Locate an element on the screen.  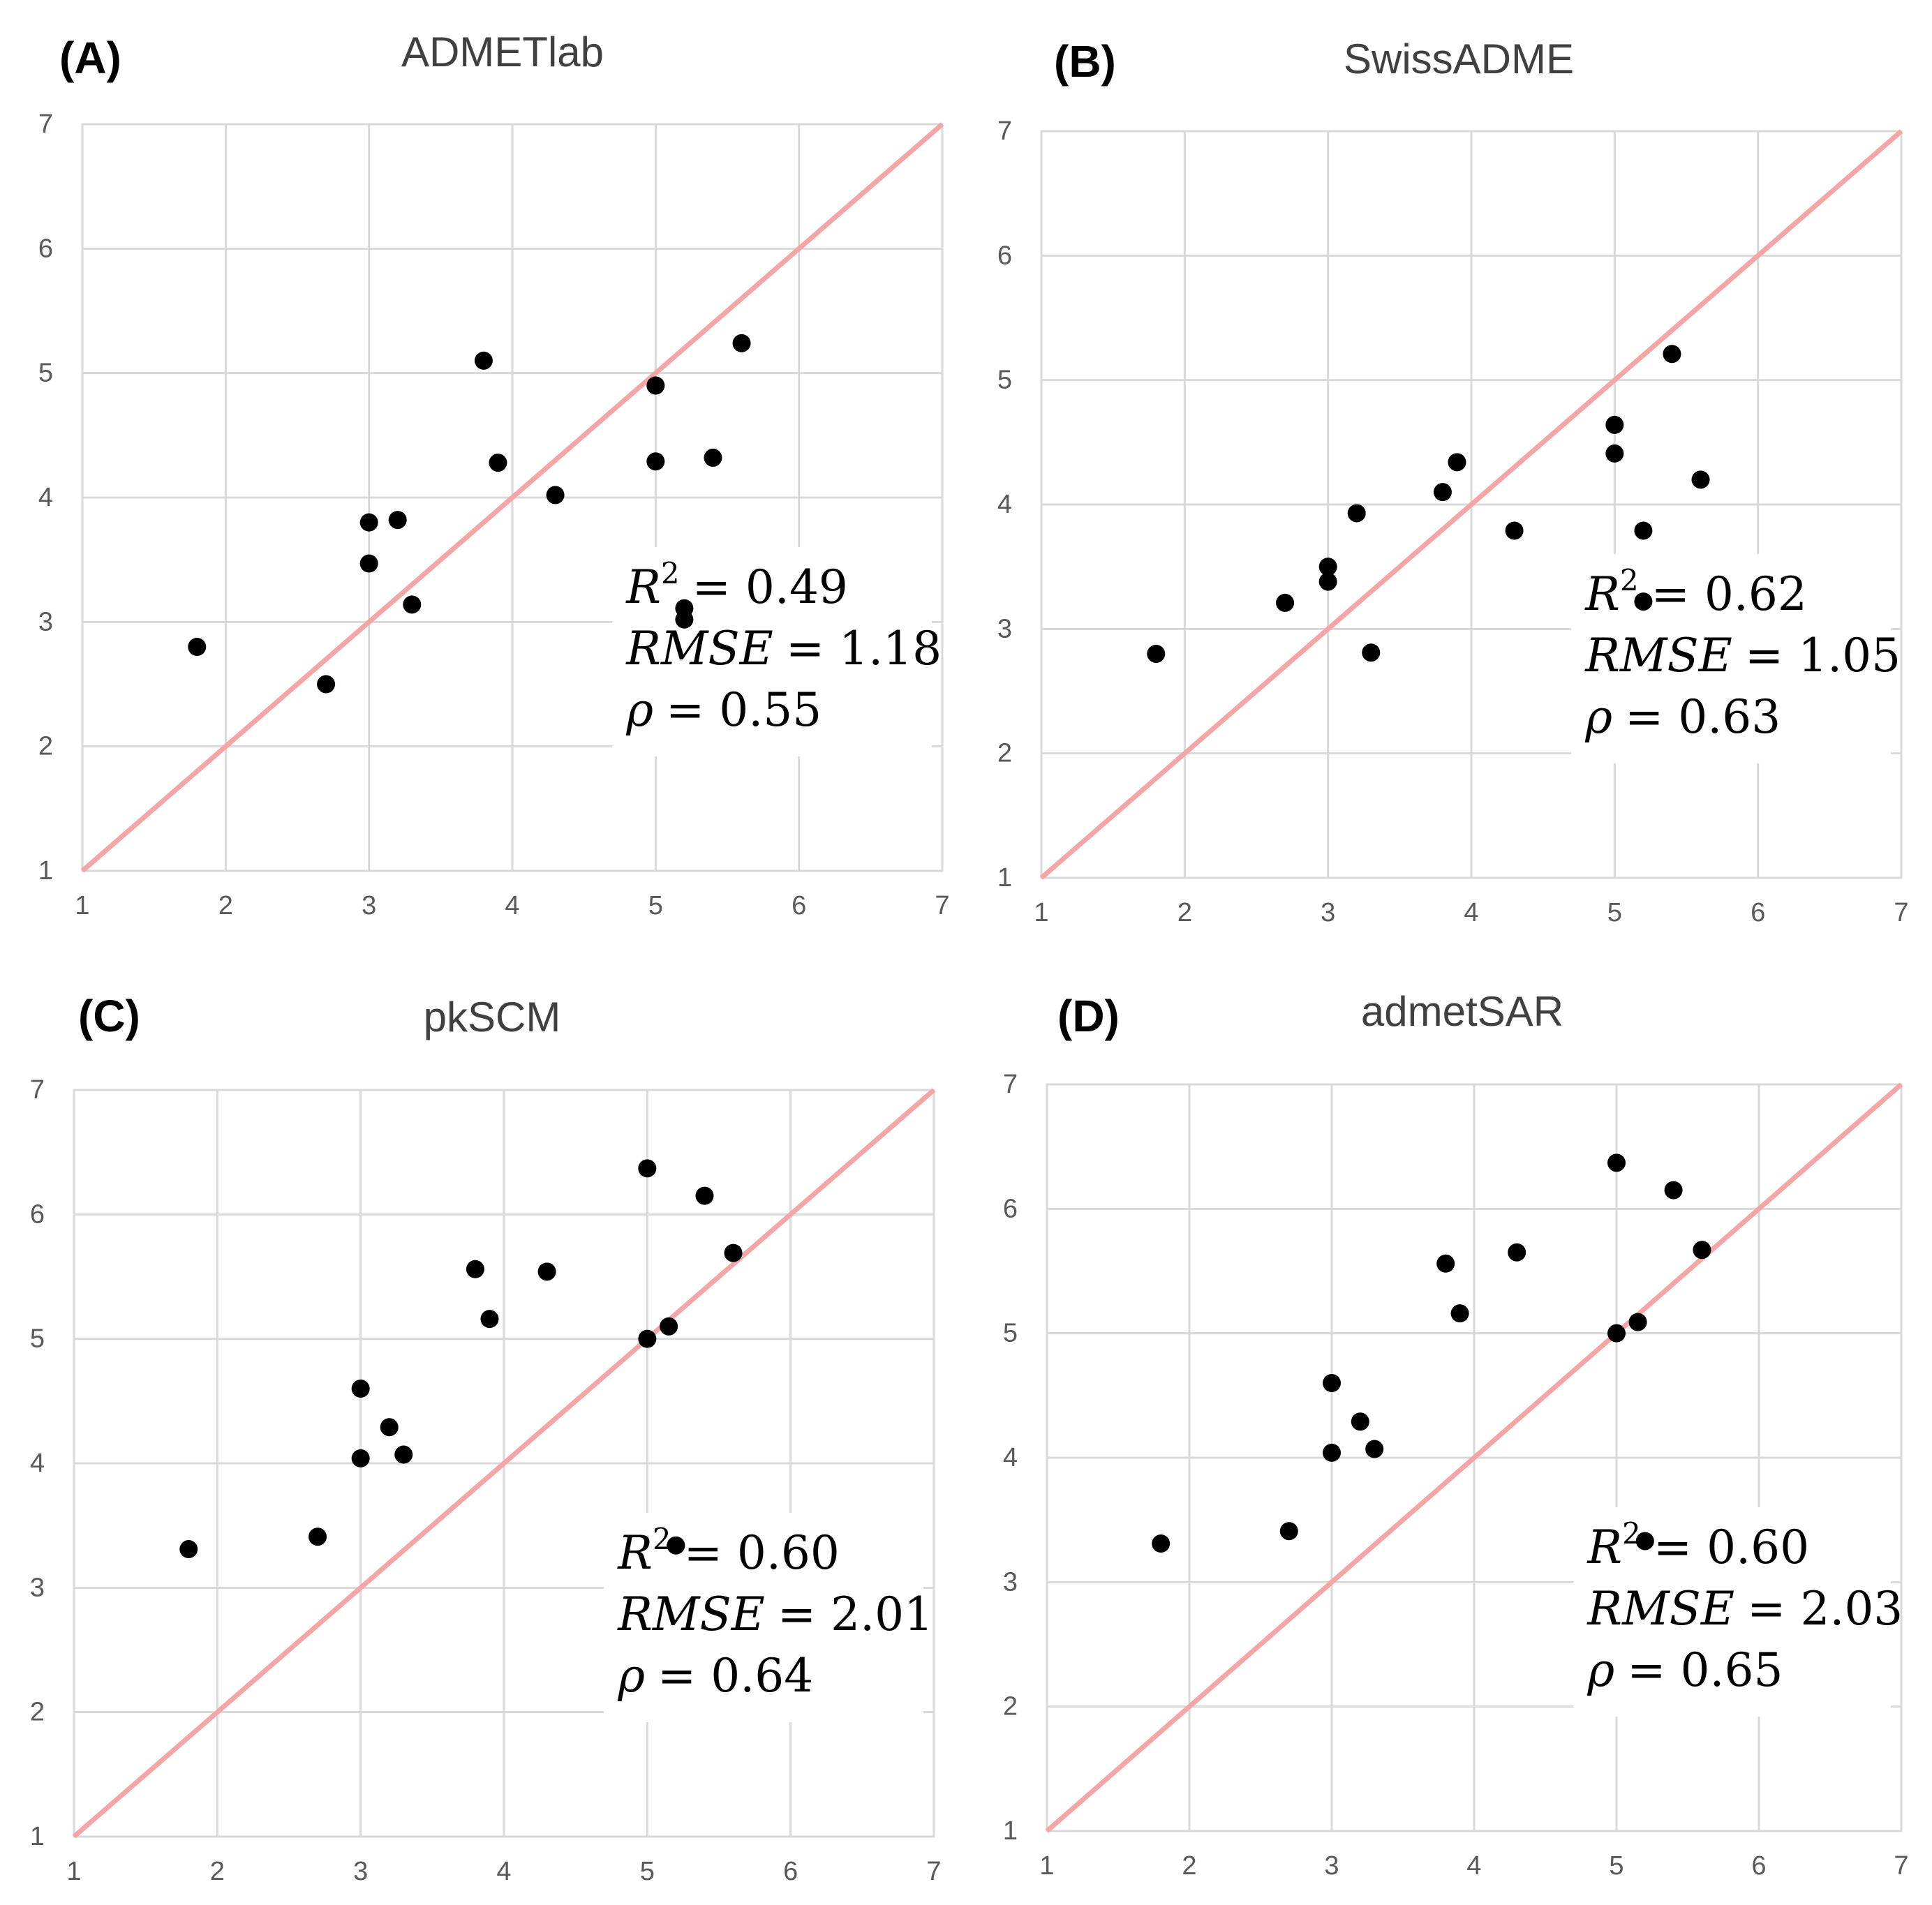
stat-rmse-value: = 2.01 is located at coordinates (855, 1614).